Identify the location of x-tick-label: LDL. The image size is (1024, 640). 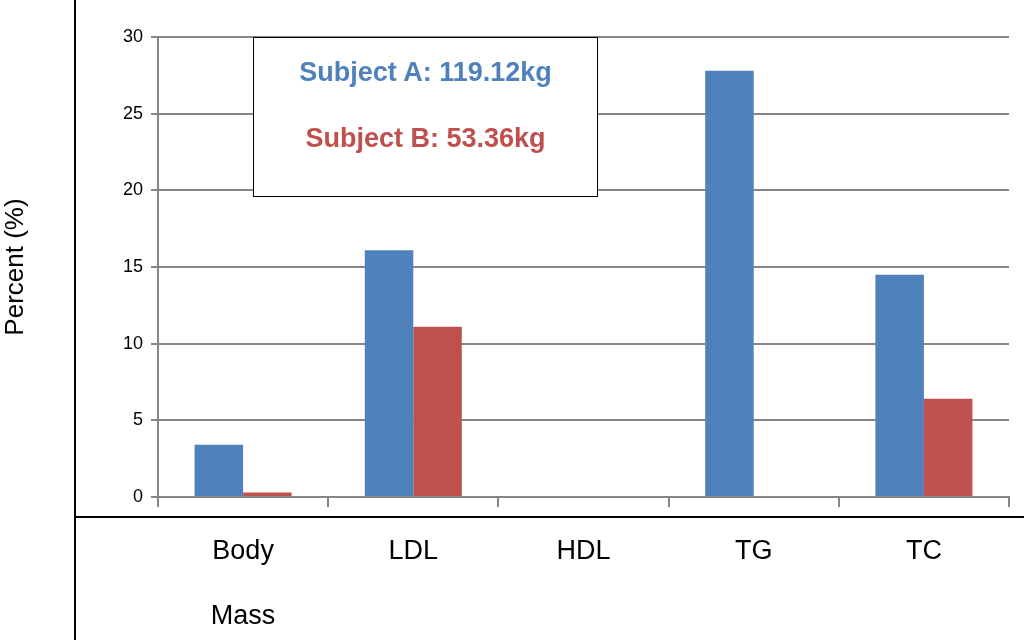
(413, 549).